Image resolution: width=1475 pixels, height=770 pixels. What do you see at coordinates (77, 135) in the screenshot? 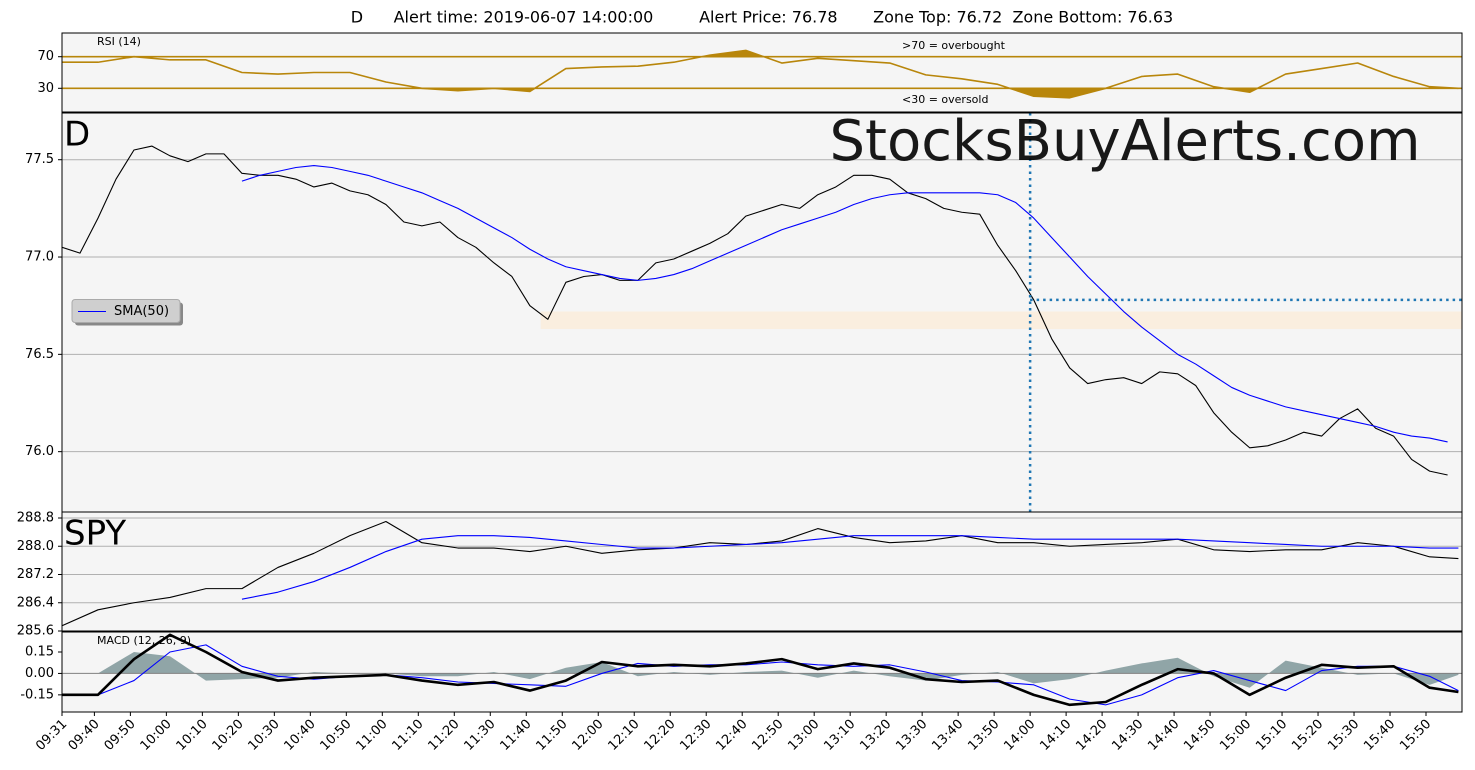
I see `panel-label: D` at bounding box center [77, 135].